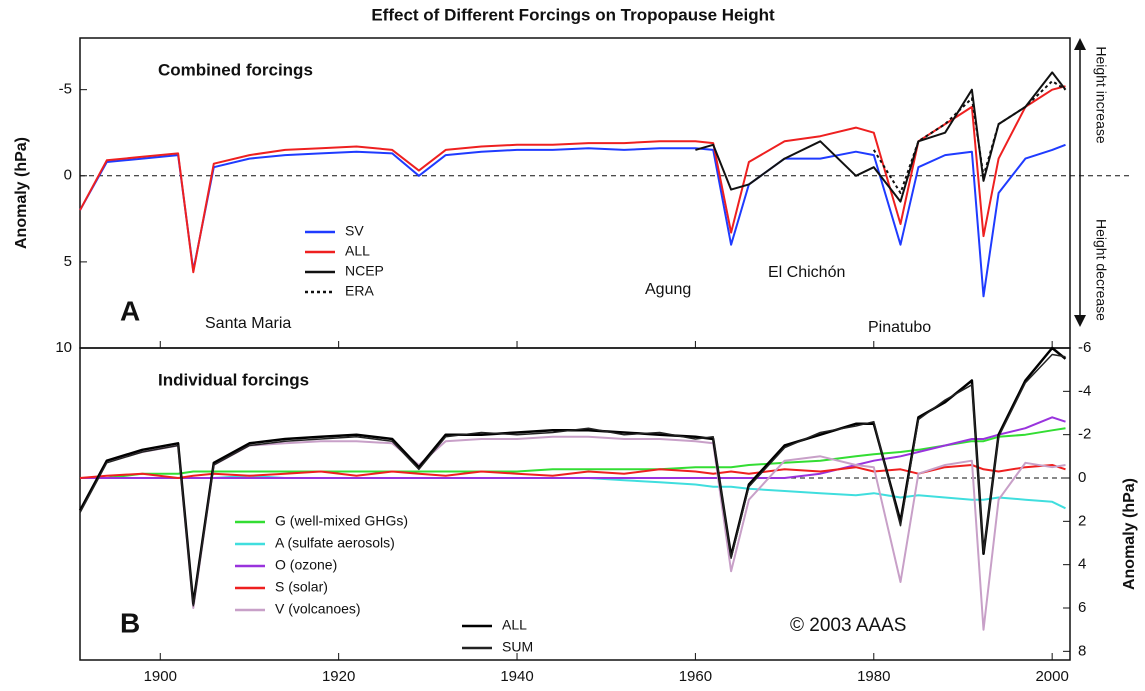 Image resolution: width=1145 pixels, height=691 pixels. What do you see at coordinates (235, 69) in the screenshot?
I see `panel-subtitle: Combined forcings` at bounding box center [235, 69].